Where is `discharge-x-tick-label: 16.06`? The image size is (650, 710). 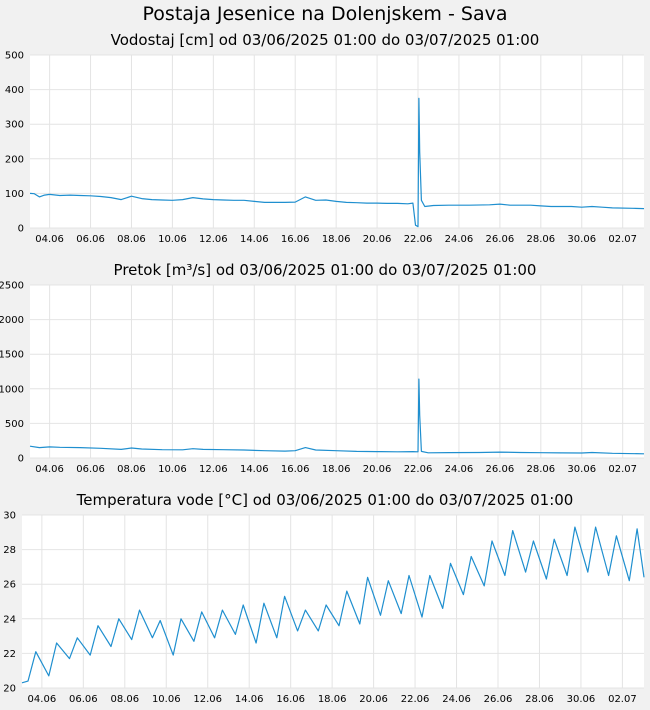
discharge-x-tick-label: 16.06 is located at coordinates (295, 469).